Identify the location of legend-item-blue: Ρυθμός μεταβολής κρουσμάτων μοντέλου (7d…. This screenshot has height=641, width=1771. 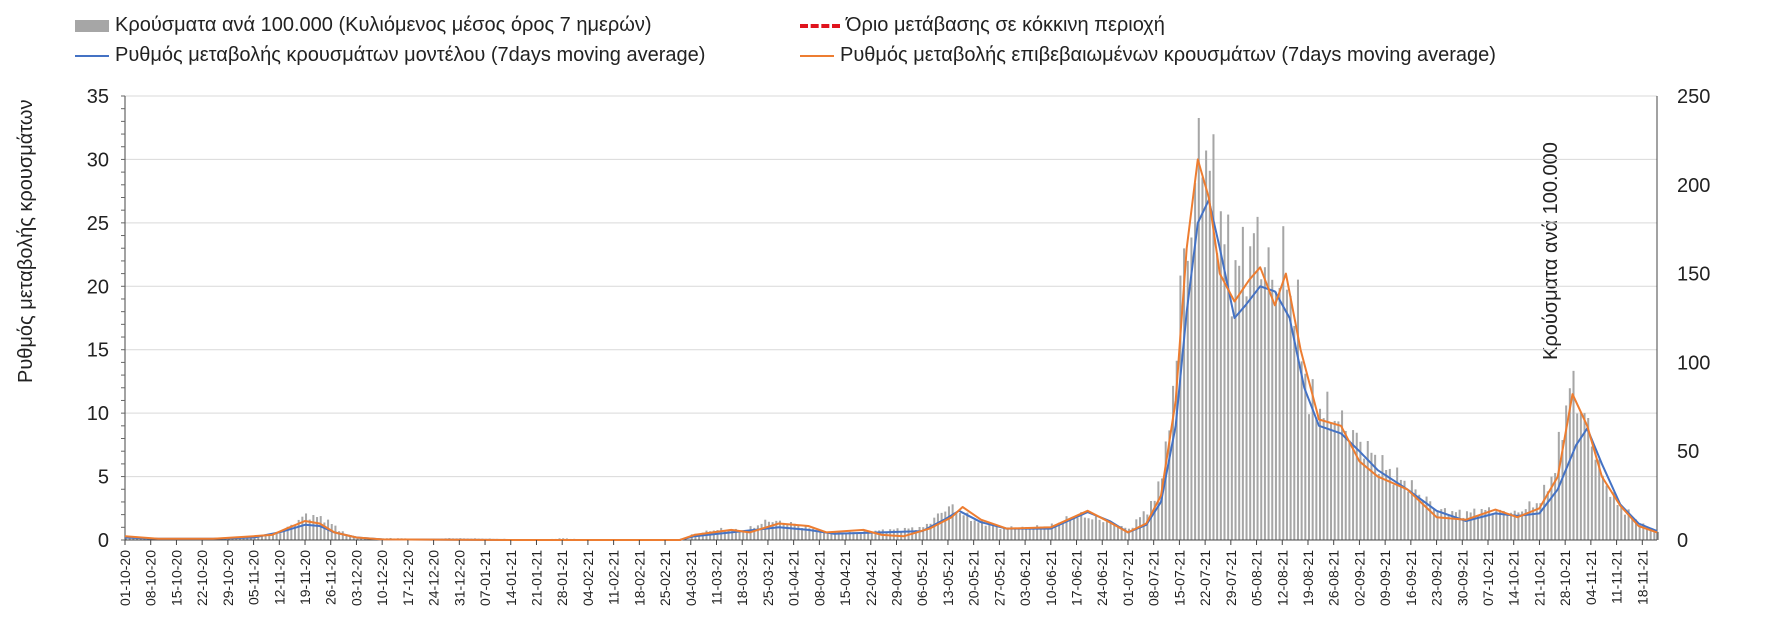
(390, 55).